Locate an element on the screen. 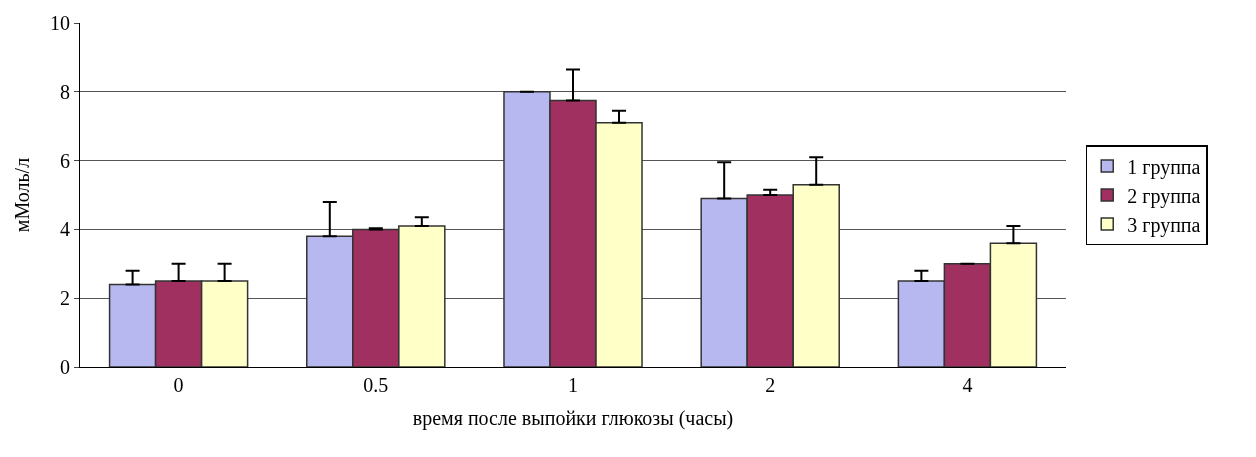  y-axis-title: мМоль/л is located at coordinates (21, 195).